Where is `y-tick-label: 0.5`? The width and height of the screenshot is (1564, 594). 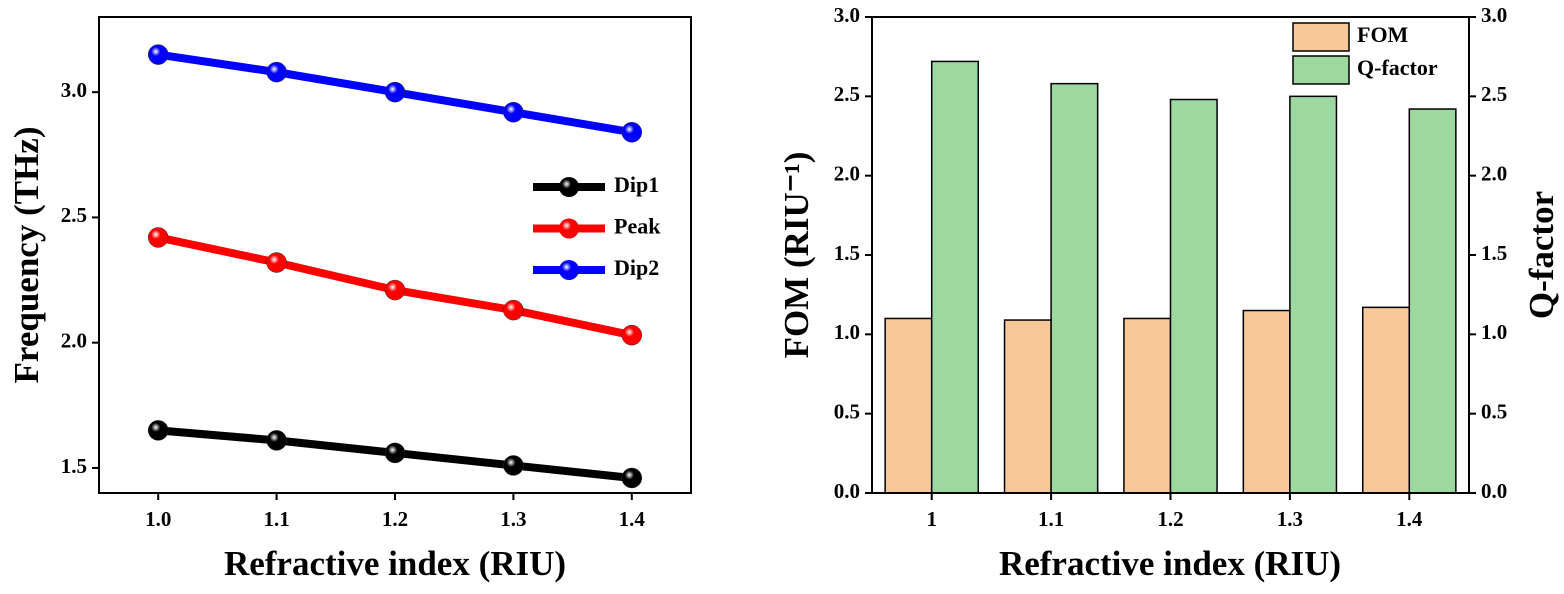
y-tick-label: 0.5 is located at coordinates (847, 411).